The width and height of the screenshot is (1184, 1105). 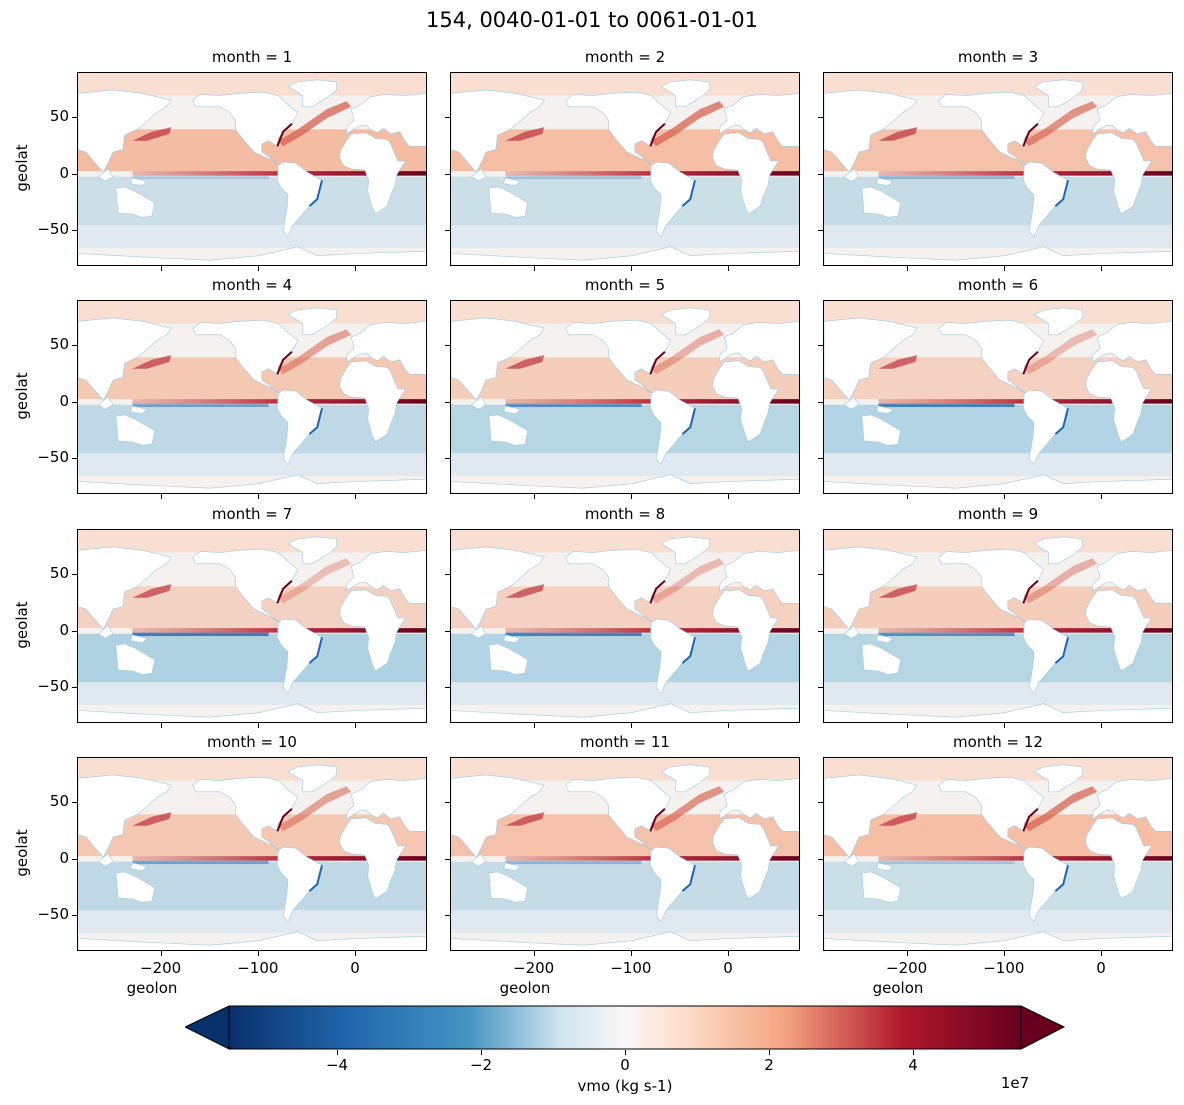 What do you see at coordinates (1015, 1083) in the screenshot?
I see `colorbar-multiplier: 1e7` at bounding box center [1015, 1083].